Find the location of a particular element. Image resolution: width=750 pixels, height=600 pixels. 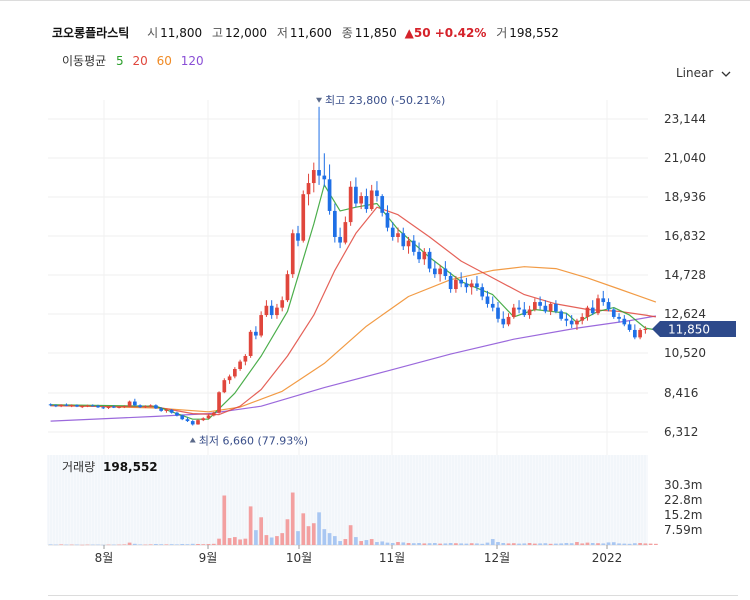

close-value: 11,850 is located at coordinates (375, 33).